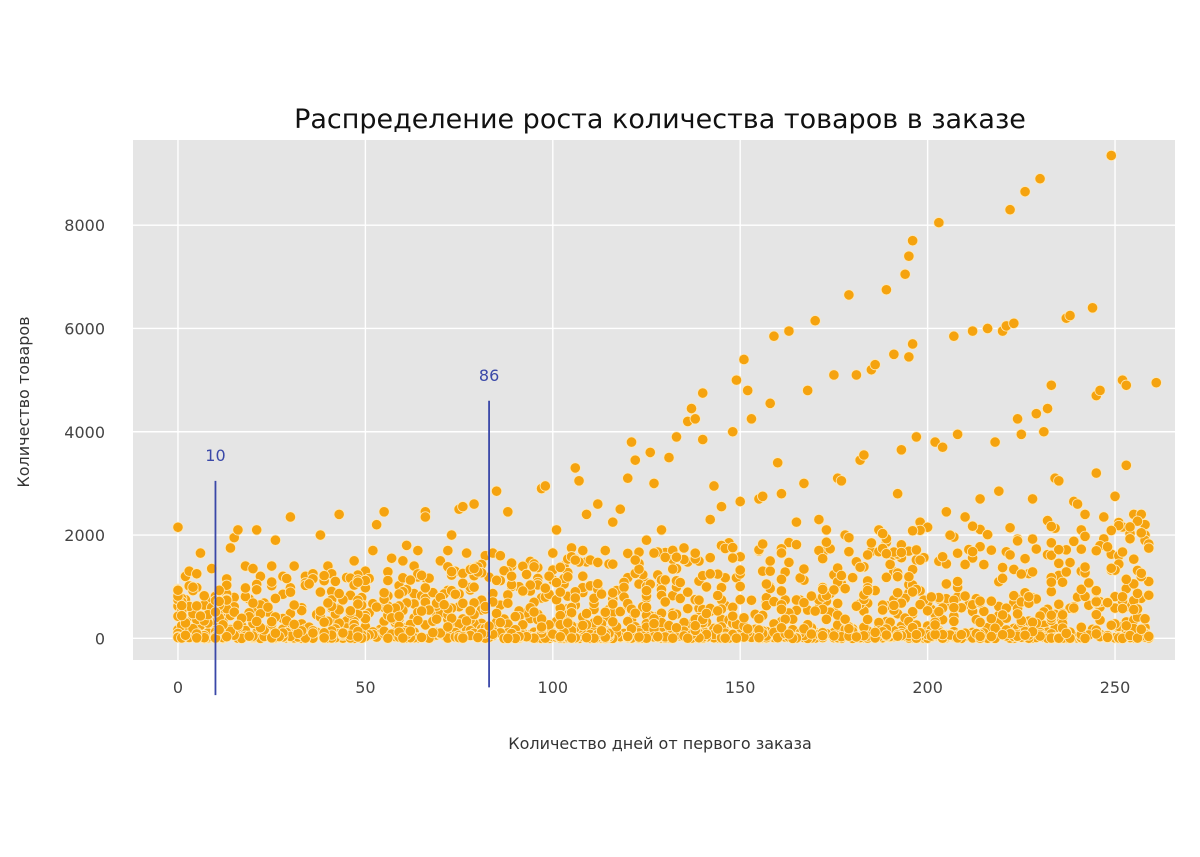 Image resolution: width=1200 pixels, height=857 pixels. I want to click on x-tick-label: 100, so click(553, 687).